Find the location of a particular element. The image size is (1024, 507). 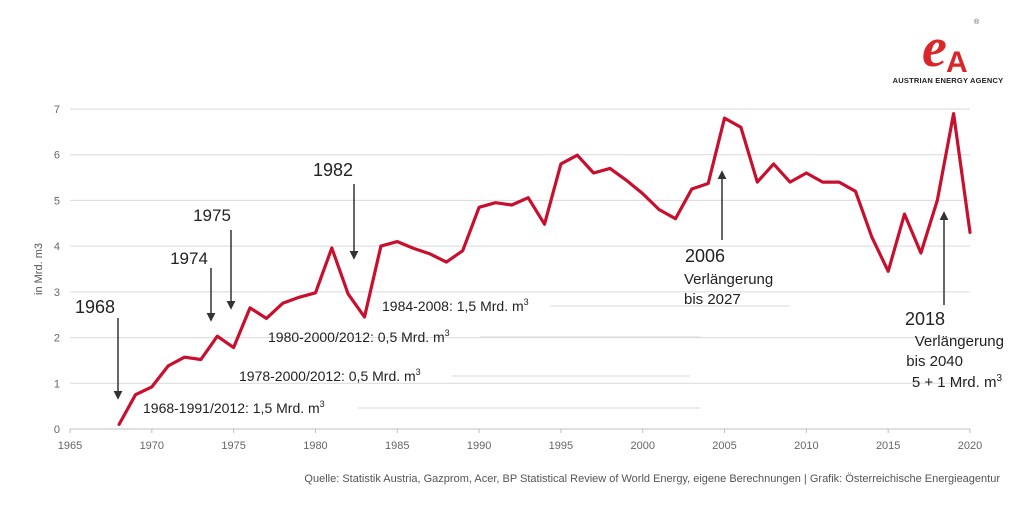

x-tick-label-2020: 2020 is located at coordinates (970, 446).